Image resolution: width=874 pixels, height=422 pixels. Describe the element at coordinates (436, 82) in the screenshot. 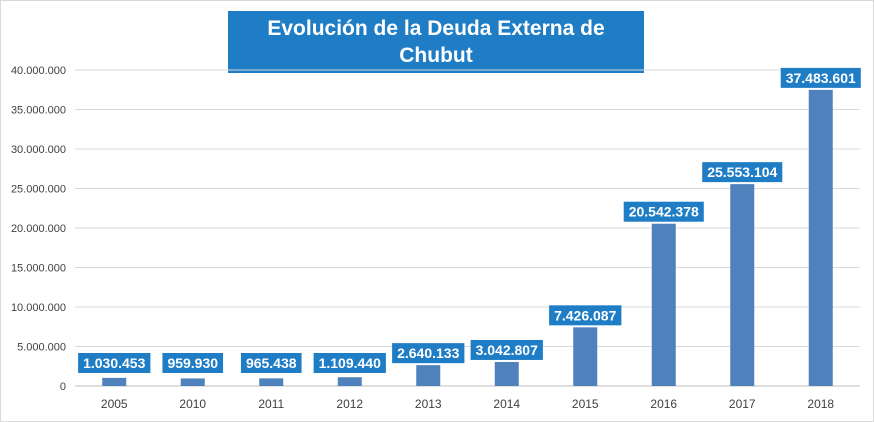

I see `chart-title-line2: (En Miles de pesos)` at that location.